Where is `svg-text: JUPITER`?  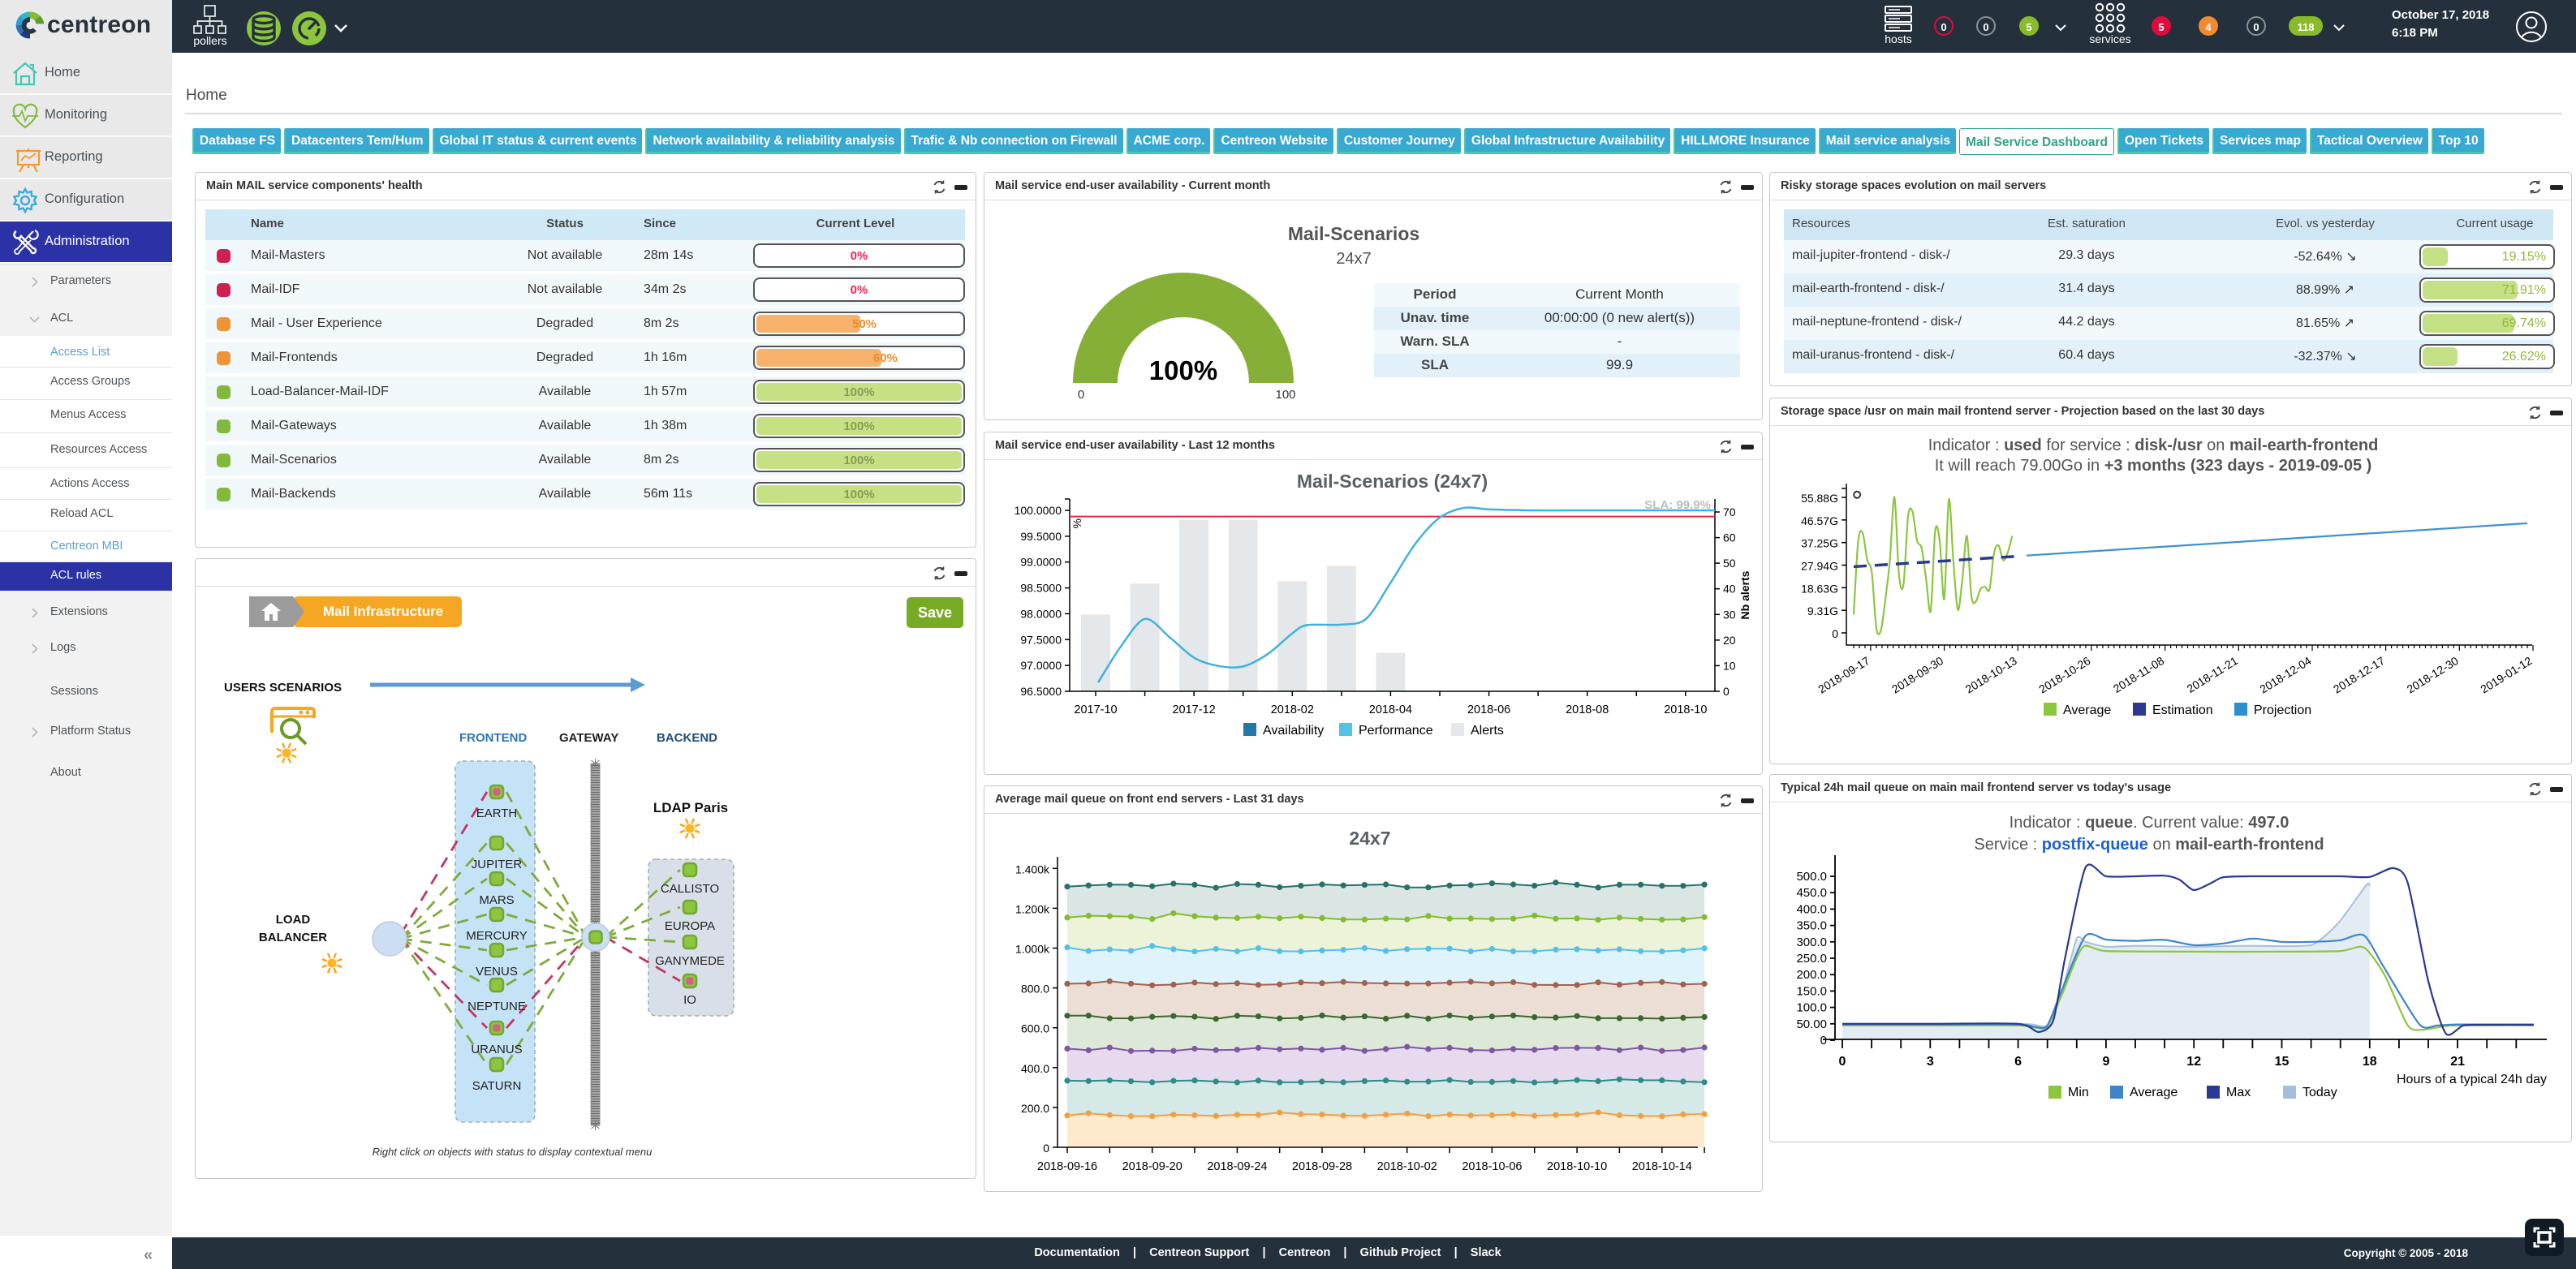 svg-text: JUPITER is located at coordinates (498, 864).